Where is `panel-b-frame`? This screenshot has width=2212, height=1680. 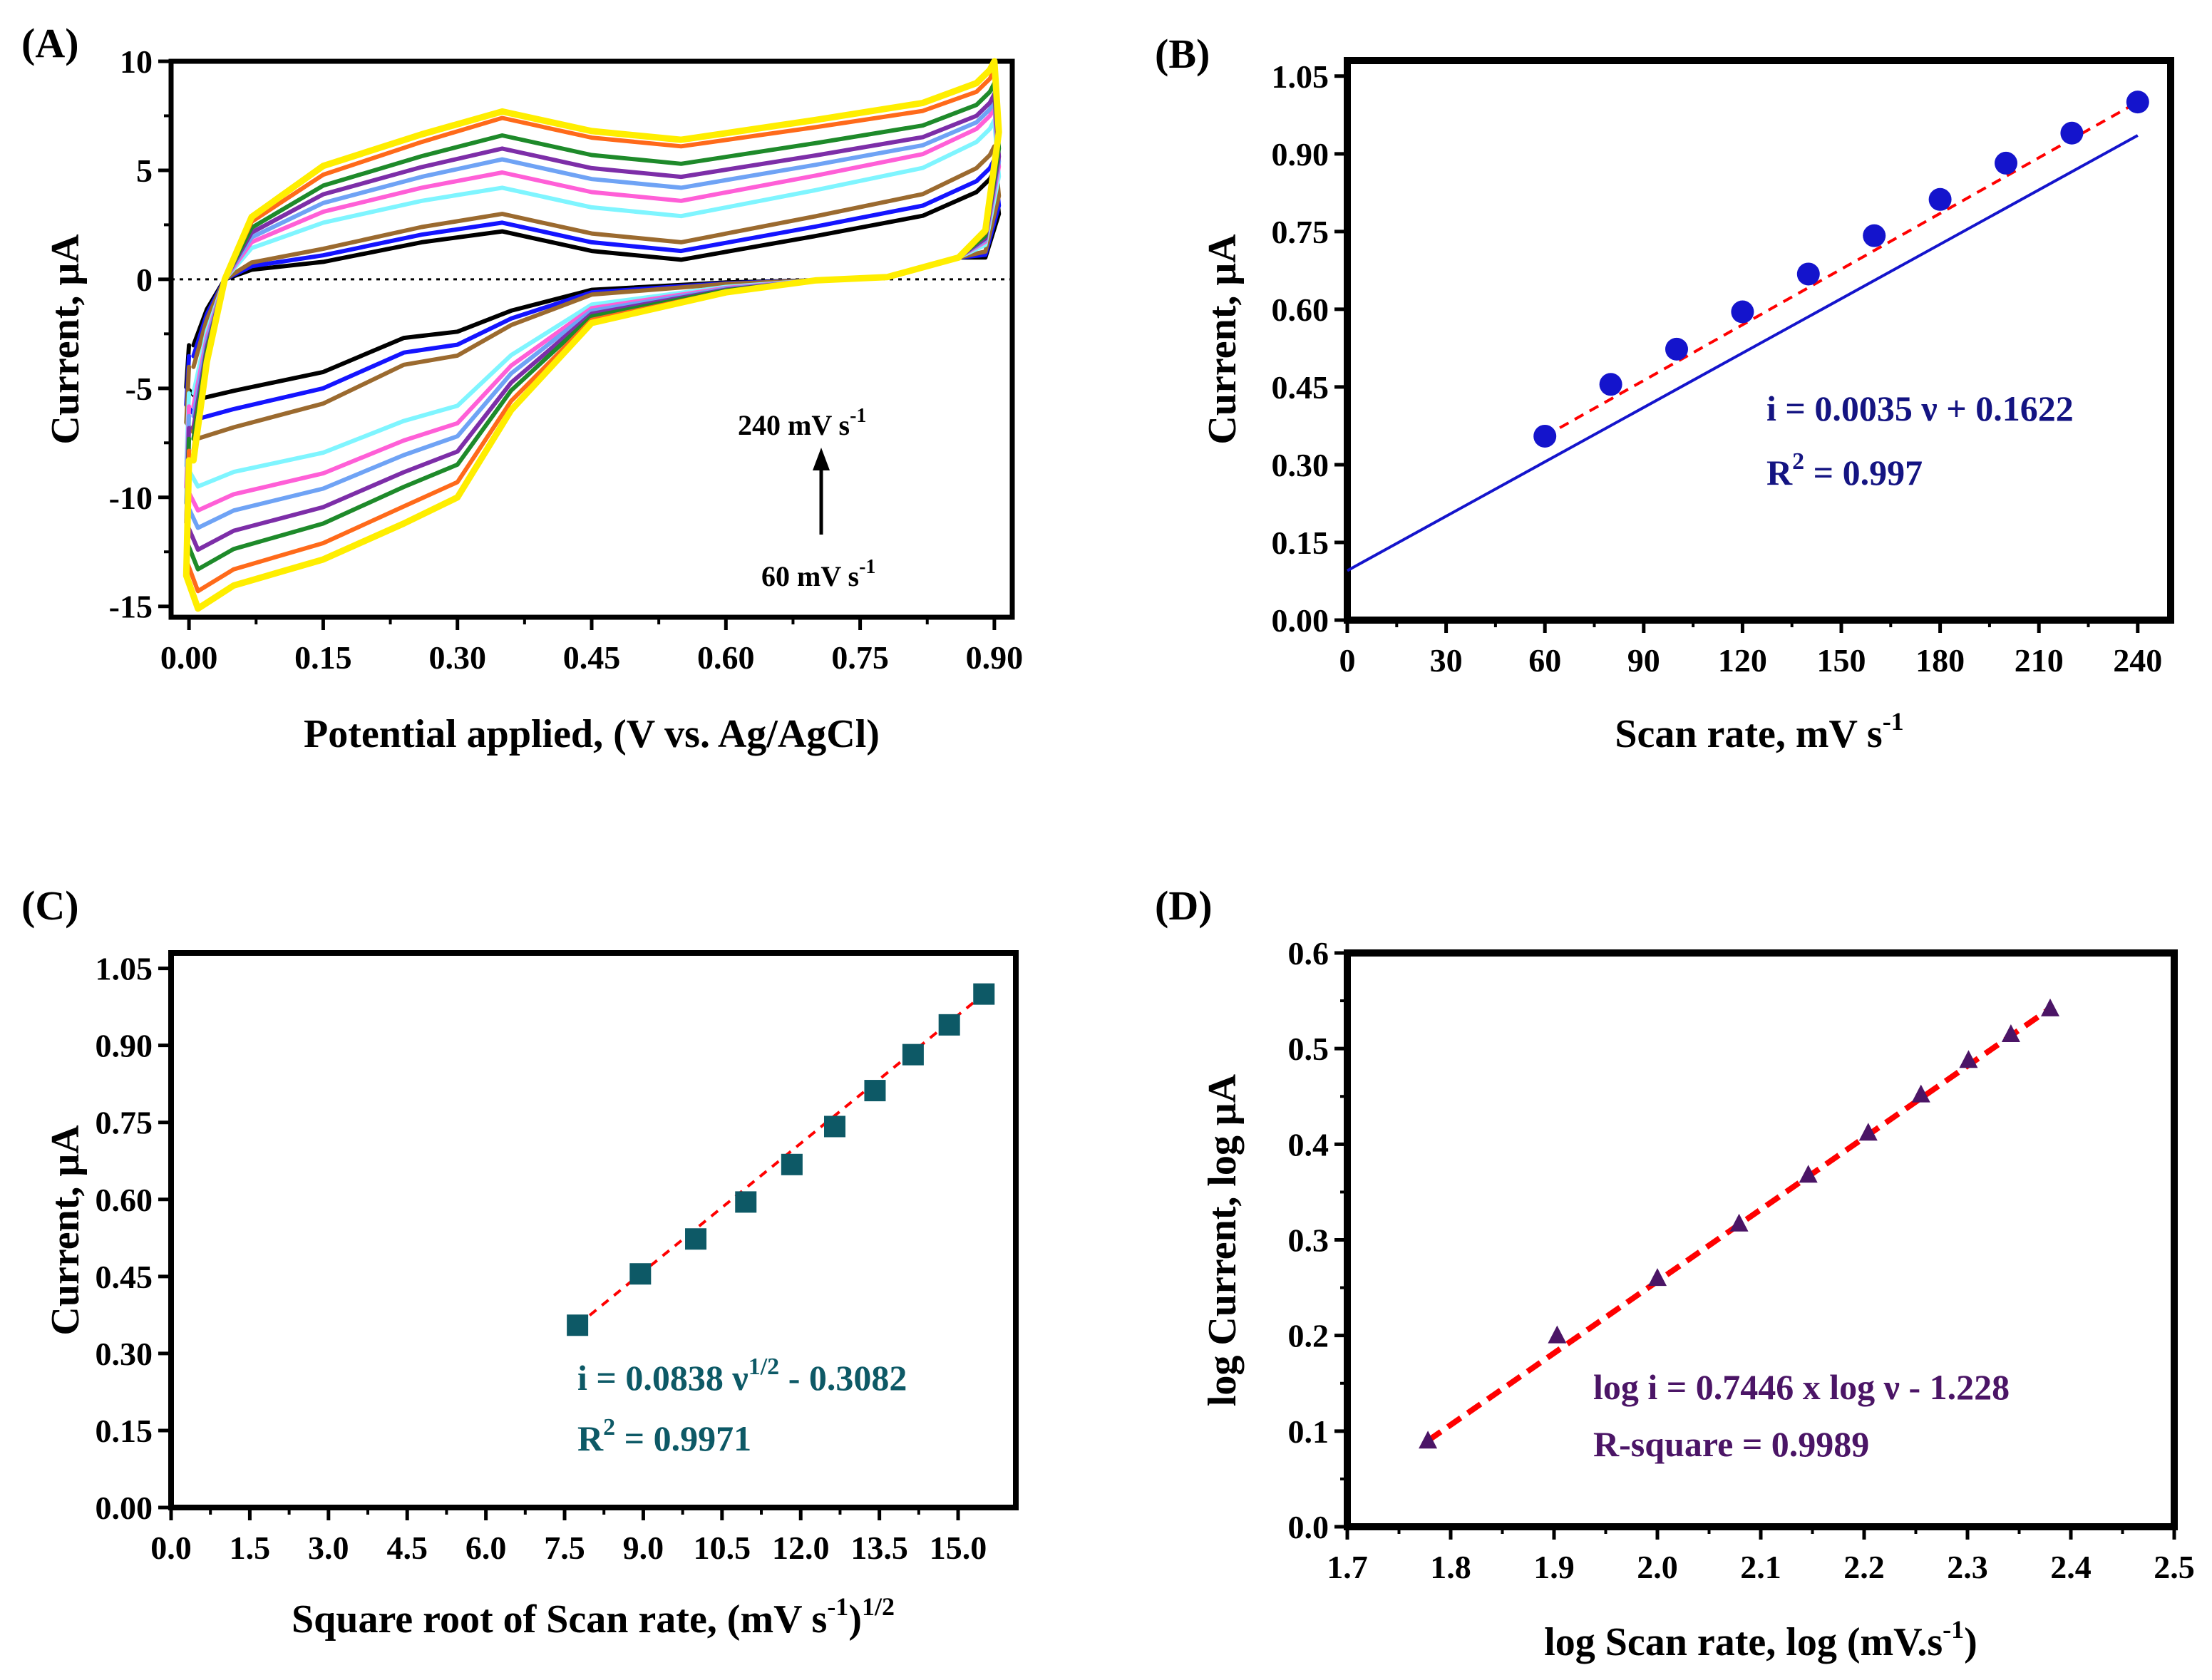 panel-b-frame is located at coordinates (1759, 340).